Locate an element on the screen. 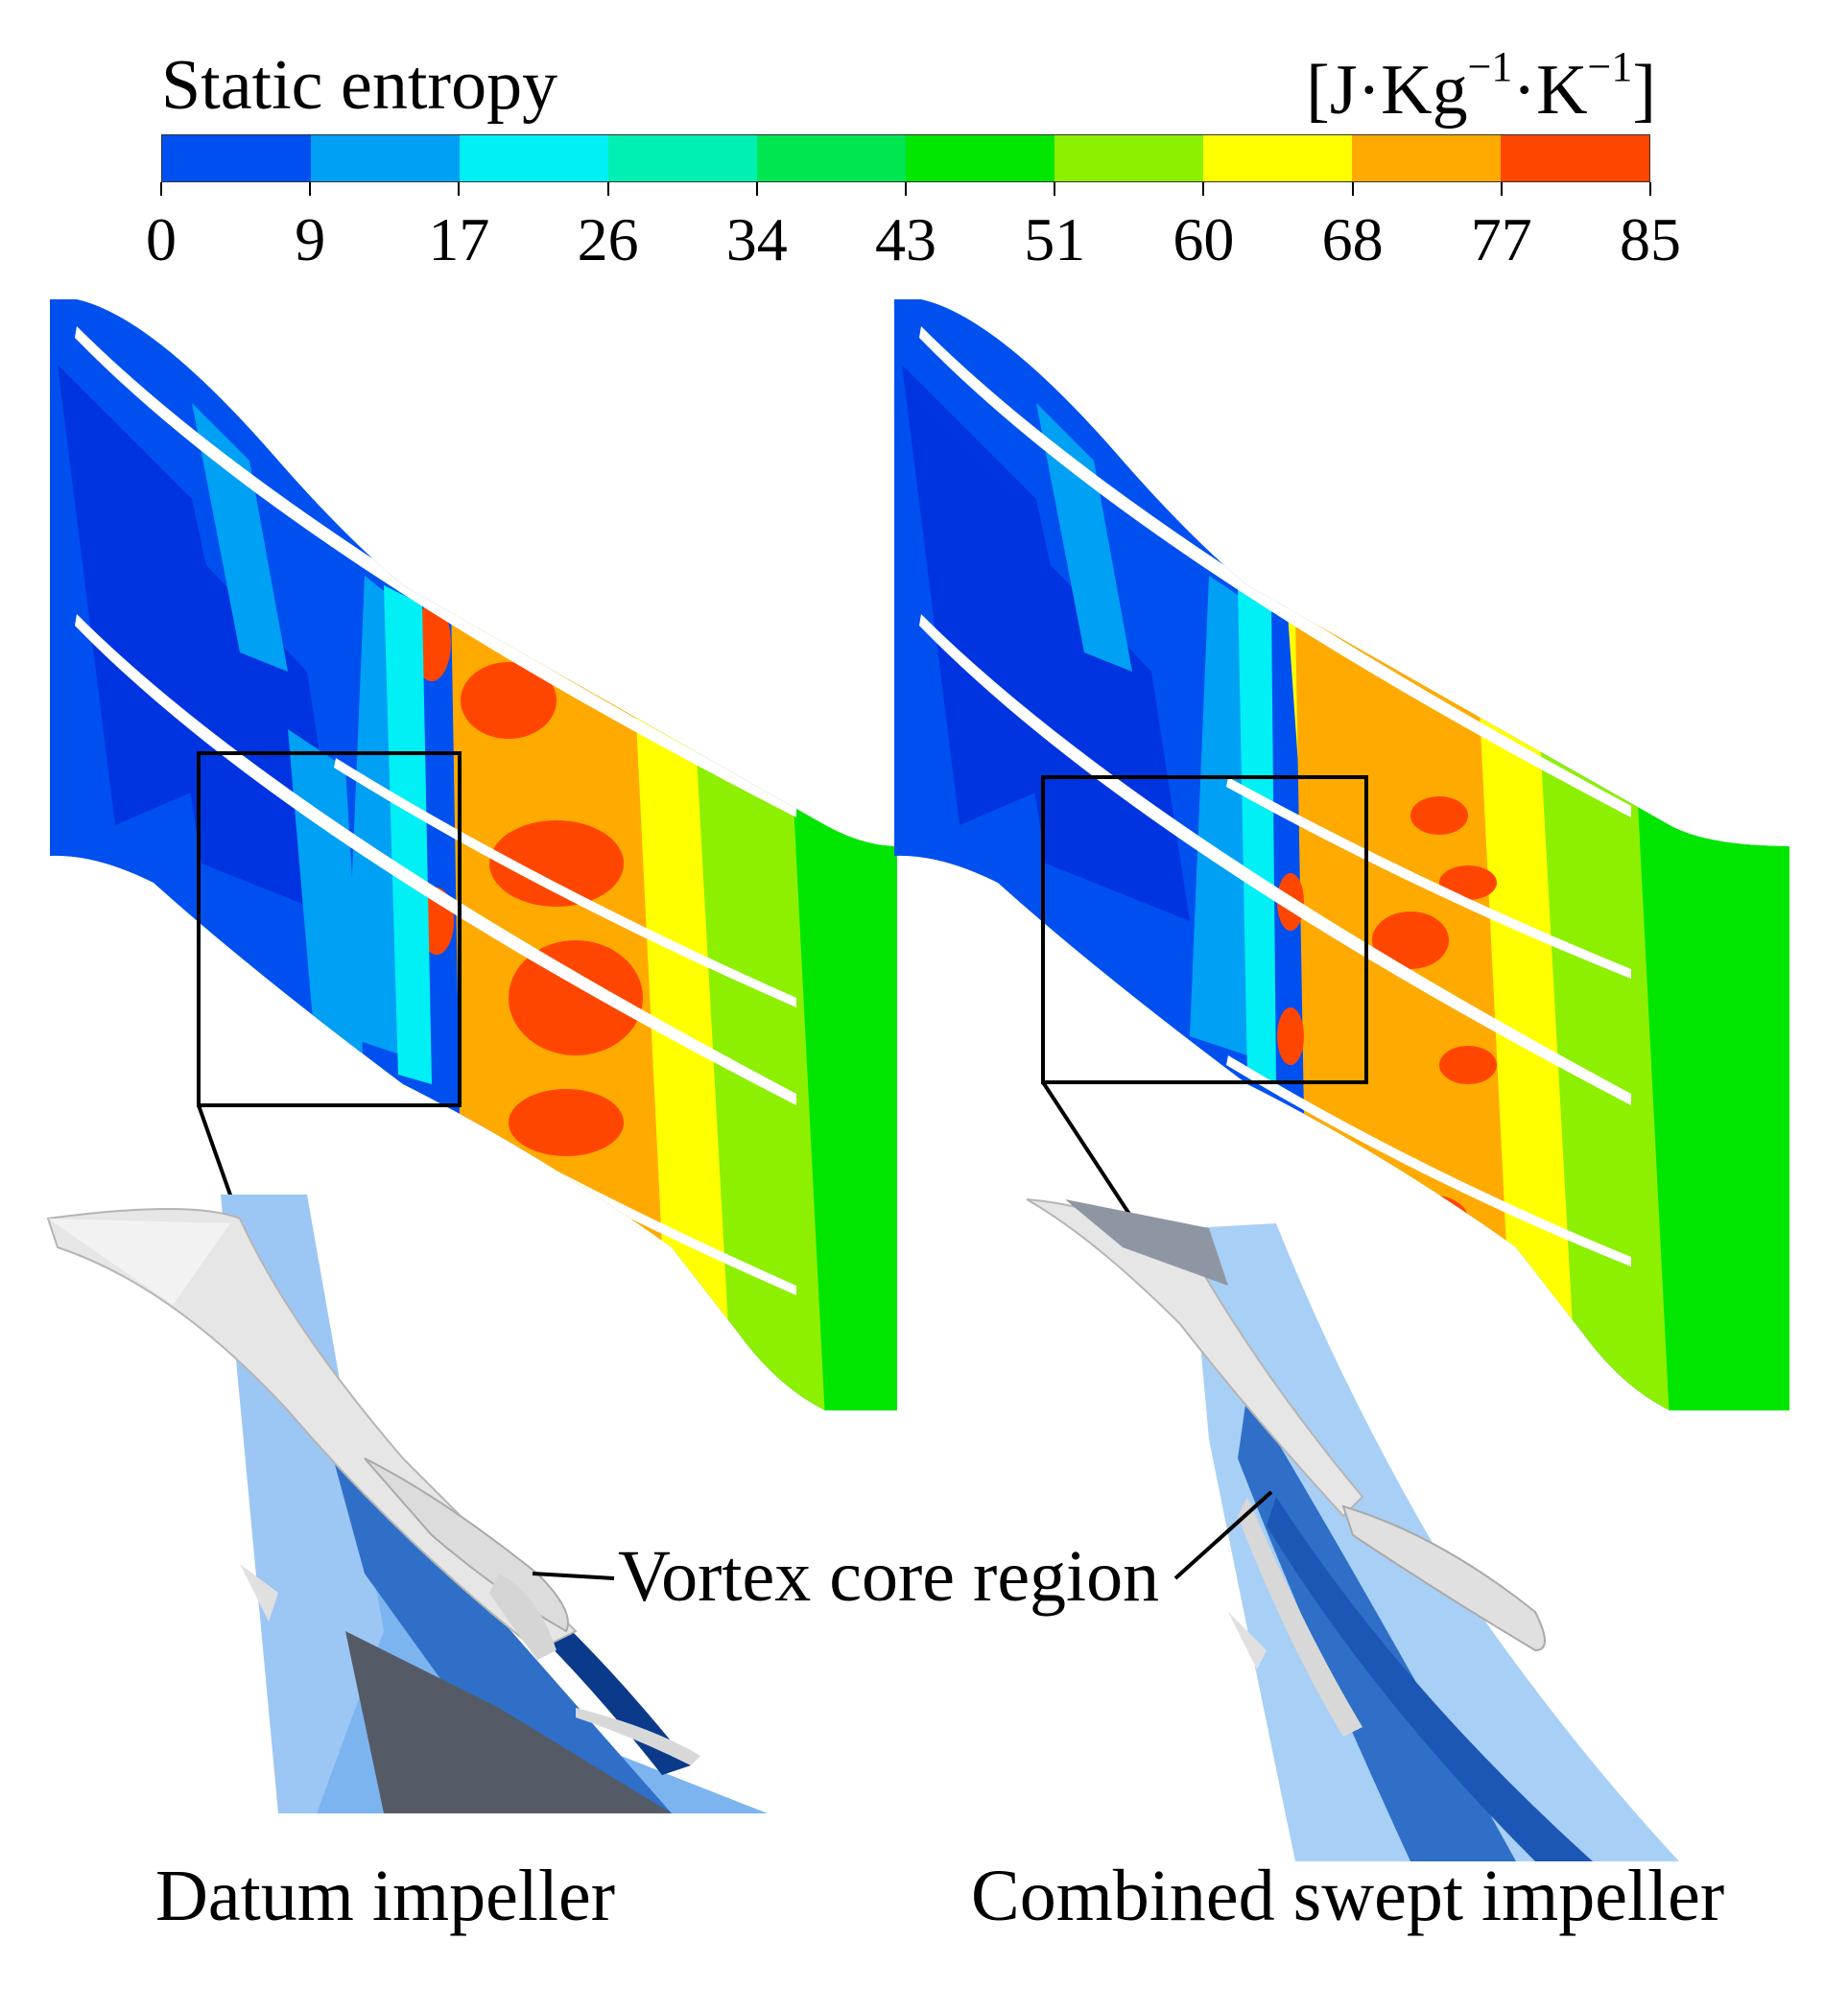 This screenshot has width=1848, height=1989. unit-mid: ·K is located at coordinates (1550, 90).